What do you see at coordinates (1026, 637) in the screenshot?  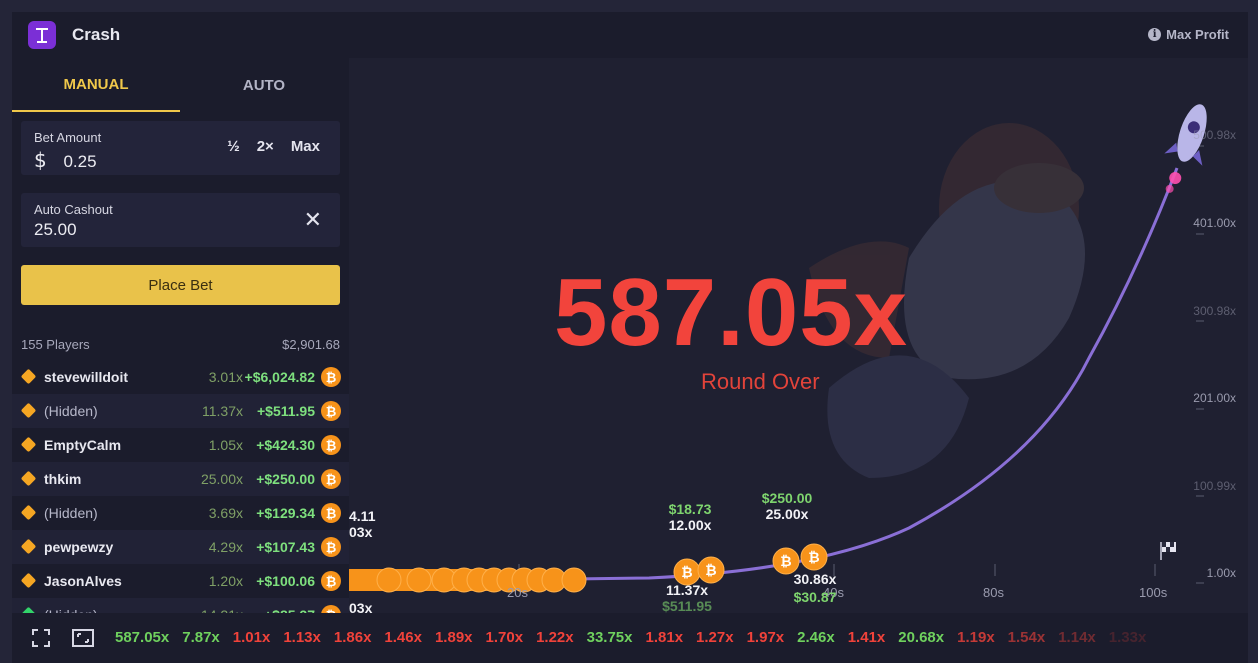 I see `history-multiplier: 1.54x` at bounding box center [1026, 637].